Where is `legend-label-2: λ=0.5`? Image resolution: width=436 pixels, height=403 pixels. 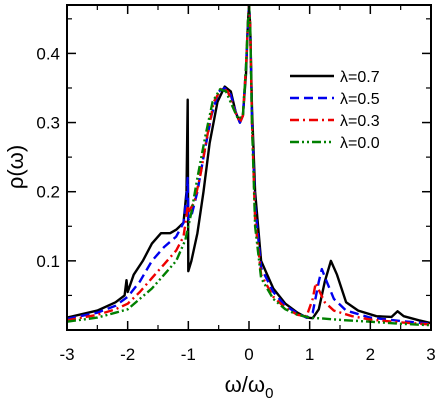 legend-label-2: λ=0.5 is located at coordinates (360, 99).